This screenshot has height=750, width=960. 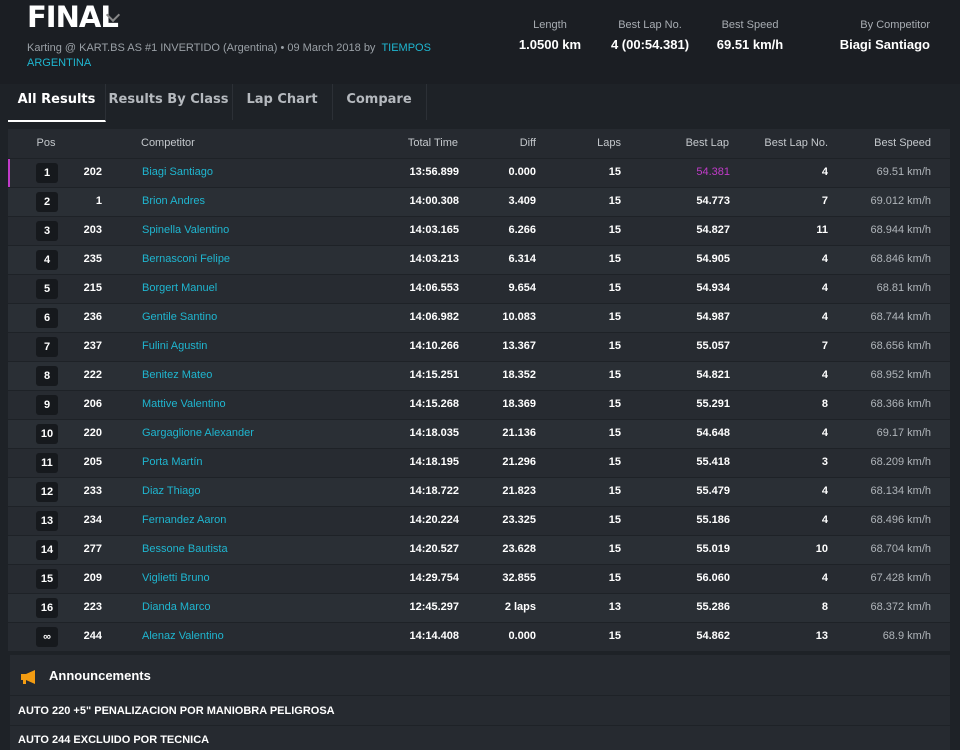 What do you see at coordinates (177, 172) in the screenshot?
I see `competitor-name: Biagi Santiago` at bounding box center [177, 172].